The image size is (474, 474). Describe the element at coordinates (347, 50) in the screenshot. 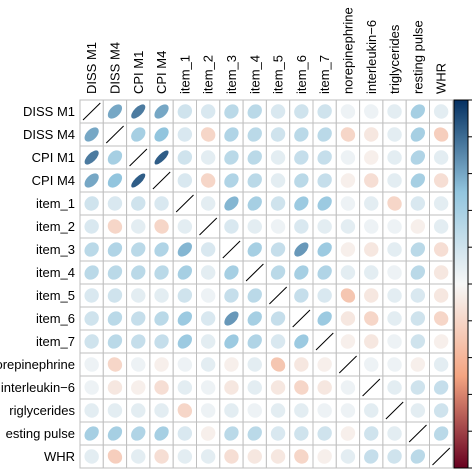

I see `column-tick-label: norepinephrine` at that location.